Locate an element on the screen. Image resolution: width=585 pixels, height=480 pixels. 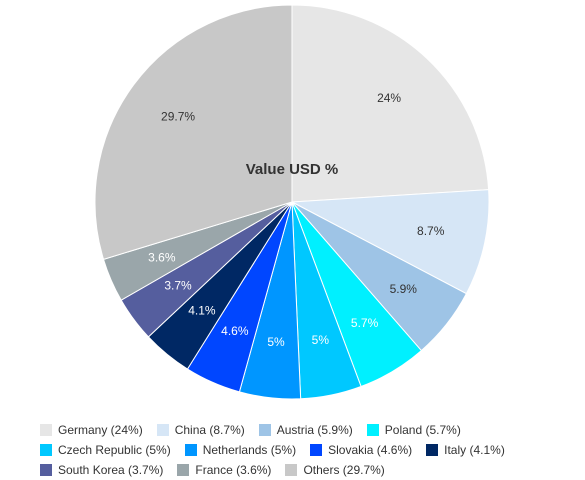
legend-item-south-korea: South Korea (3.7%) is located at coordinates (101, 470).